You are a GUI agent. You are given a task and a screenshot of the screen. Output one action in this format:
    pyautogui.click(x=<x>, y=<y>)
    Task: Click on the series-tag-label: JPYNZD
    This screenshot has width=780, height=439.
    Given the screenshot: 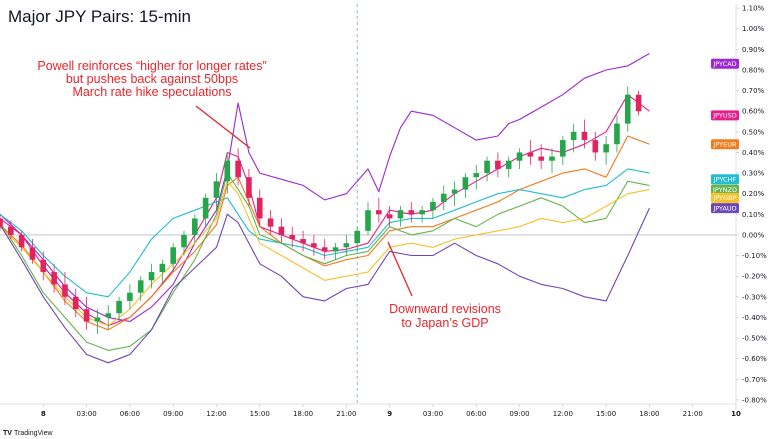 What is the action you would take?
    pyautogui.click(x=724, y=190)
    